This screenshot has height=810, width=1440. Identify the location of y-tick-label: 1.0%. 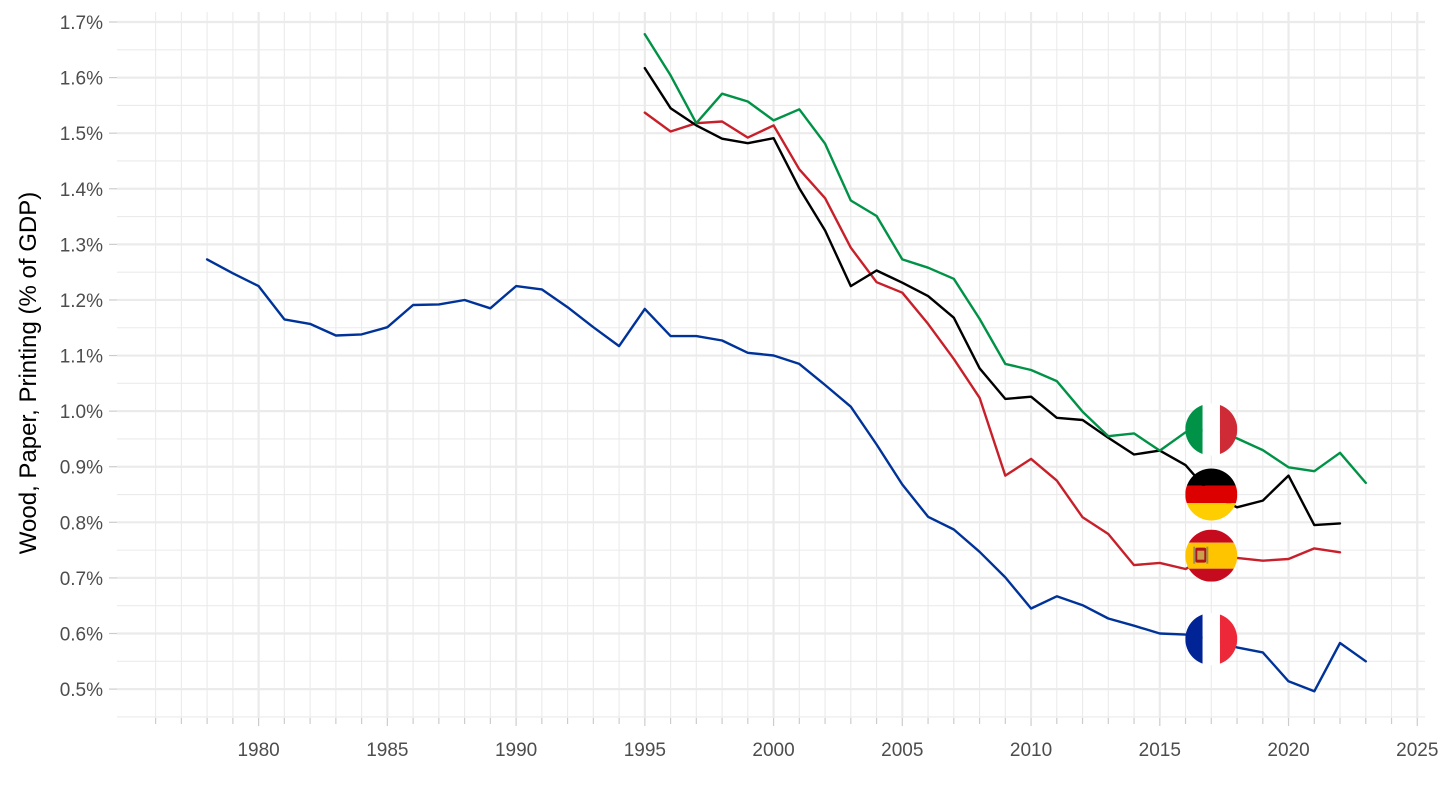
(81, 412).